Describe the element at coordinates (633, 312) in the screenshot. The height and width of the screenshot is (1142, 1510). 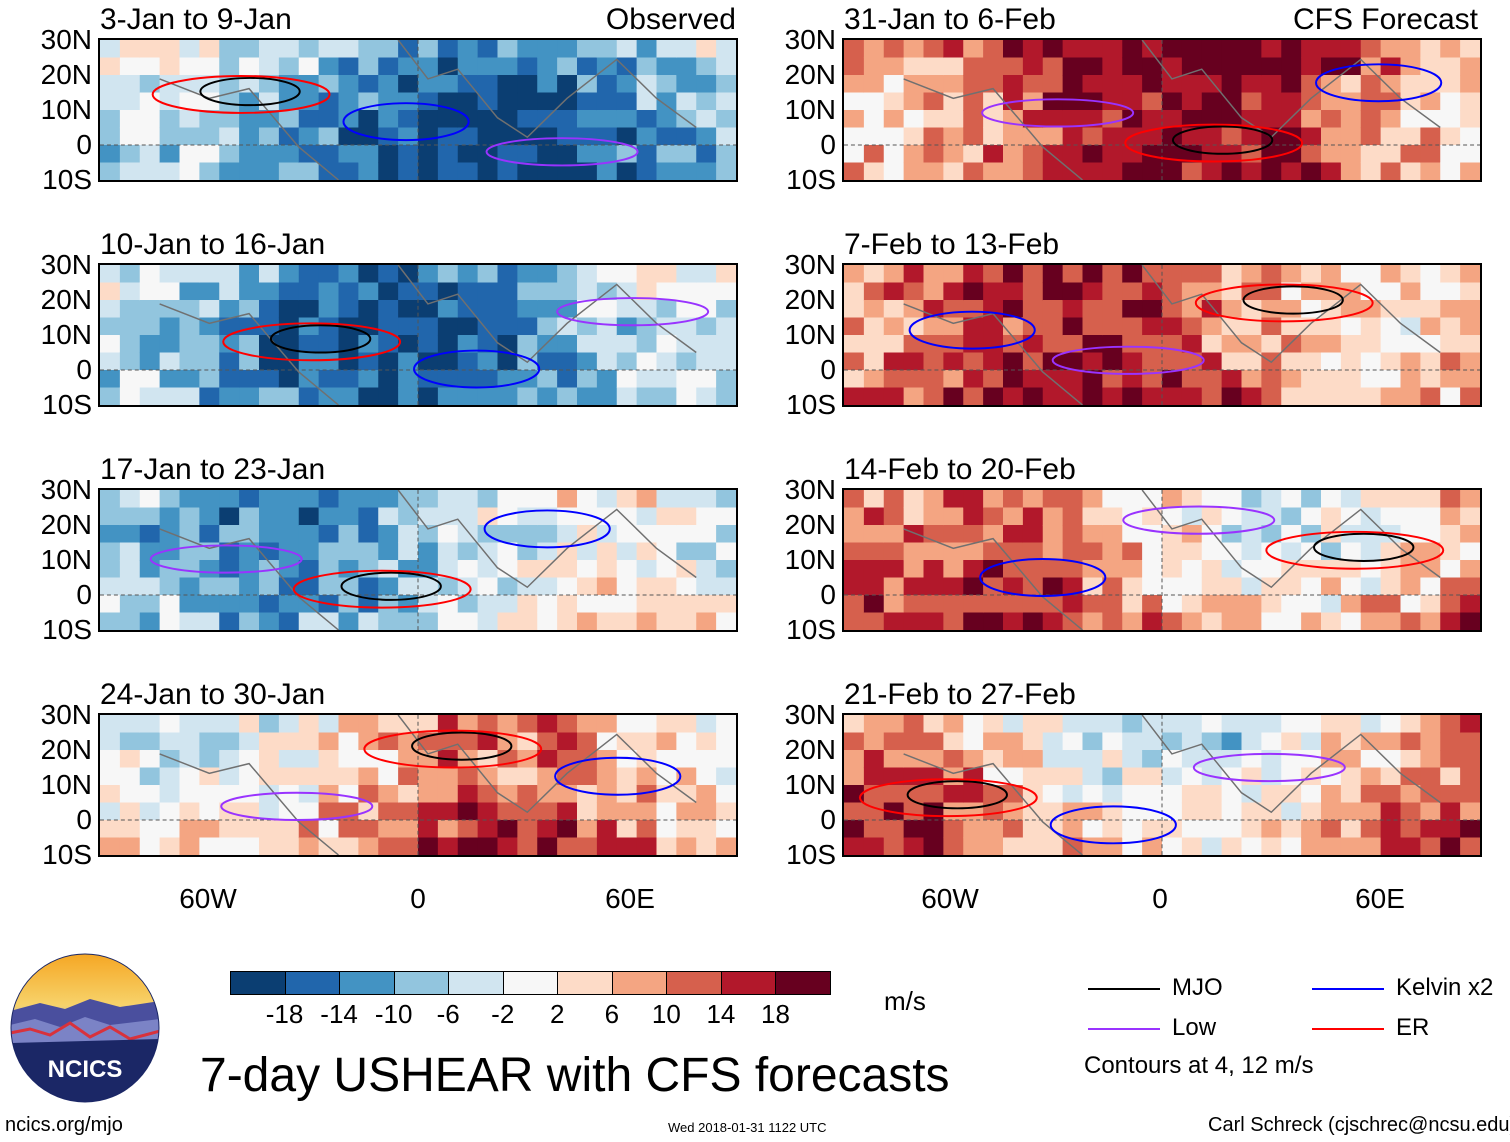
I see `contour-low` at that location.